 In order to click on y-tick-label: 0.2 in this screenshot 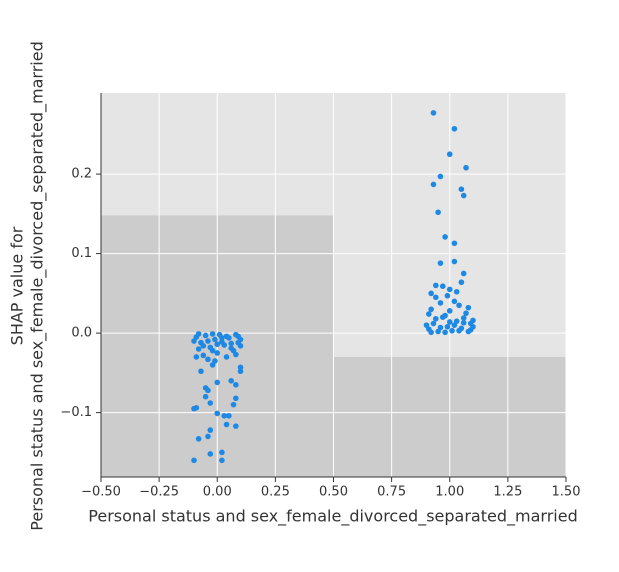, I will do `click(81, 174)`.